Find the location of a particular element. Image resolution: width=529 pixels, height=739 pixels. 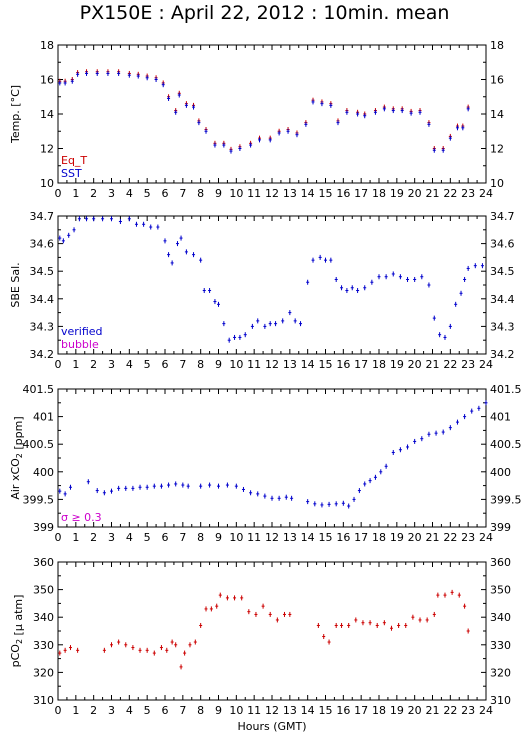

y-axis-label: Temp. [°C] is located at coordinates (15, 114).